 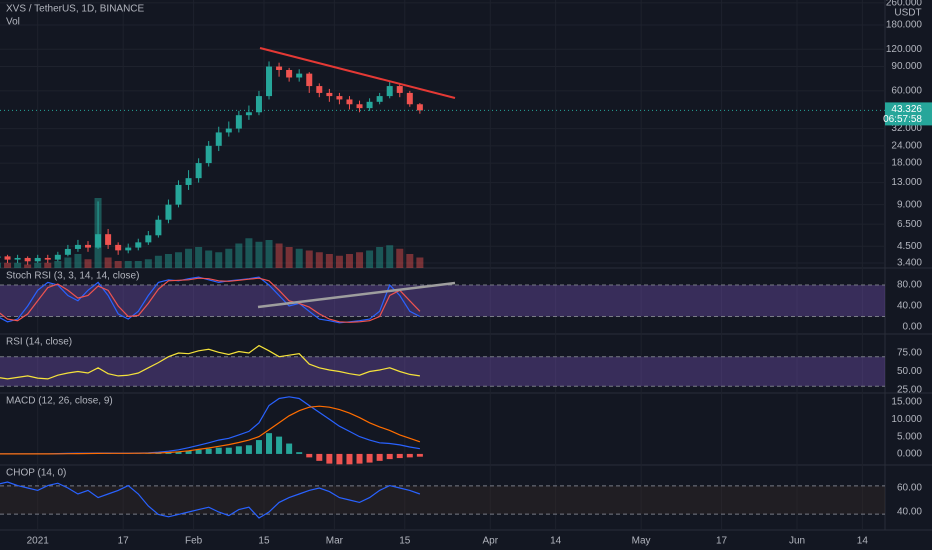 I want to click on y-tick-label: 60.000, so click(x=906, y=91).